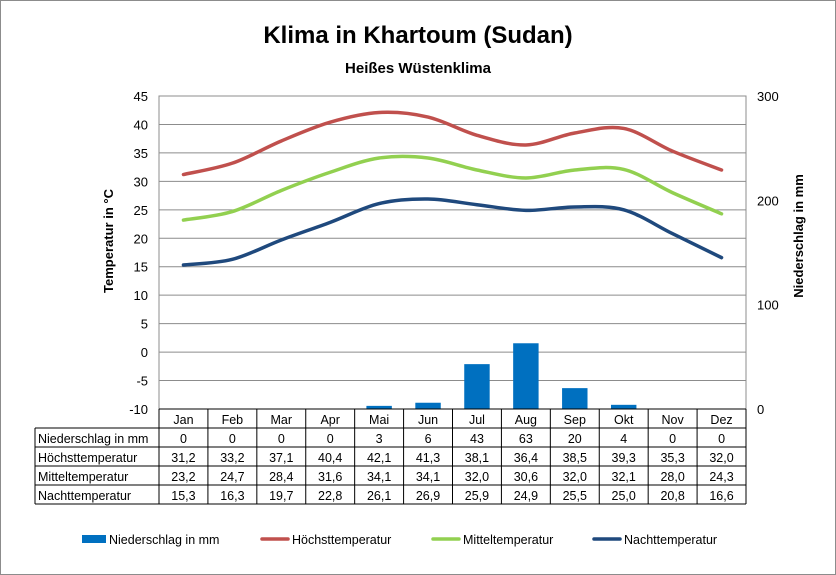 Image resolution: width=836 pixels, height=575 pixels. Describe the element at coordinates (141, 267) in the screenshot. I see `y-tick-label-left: 15` at that location.